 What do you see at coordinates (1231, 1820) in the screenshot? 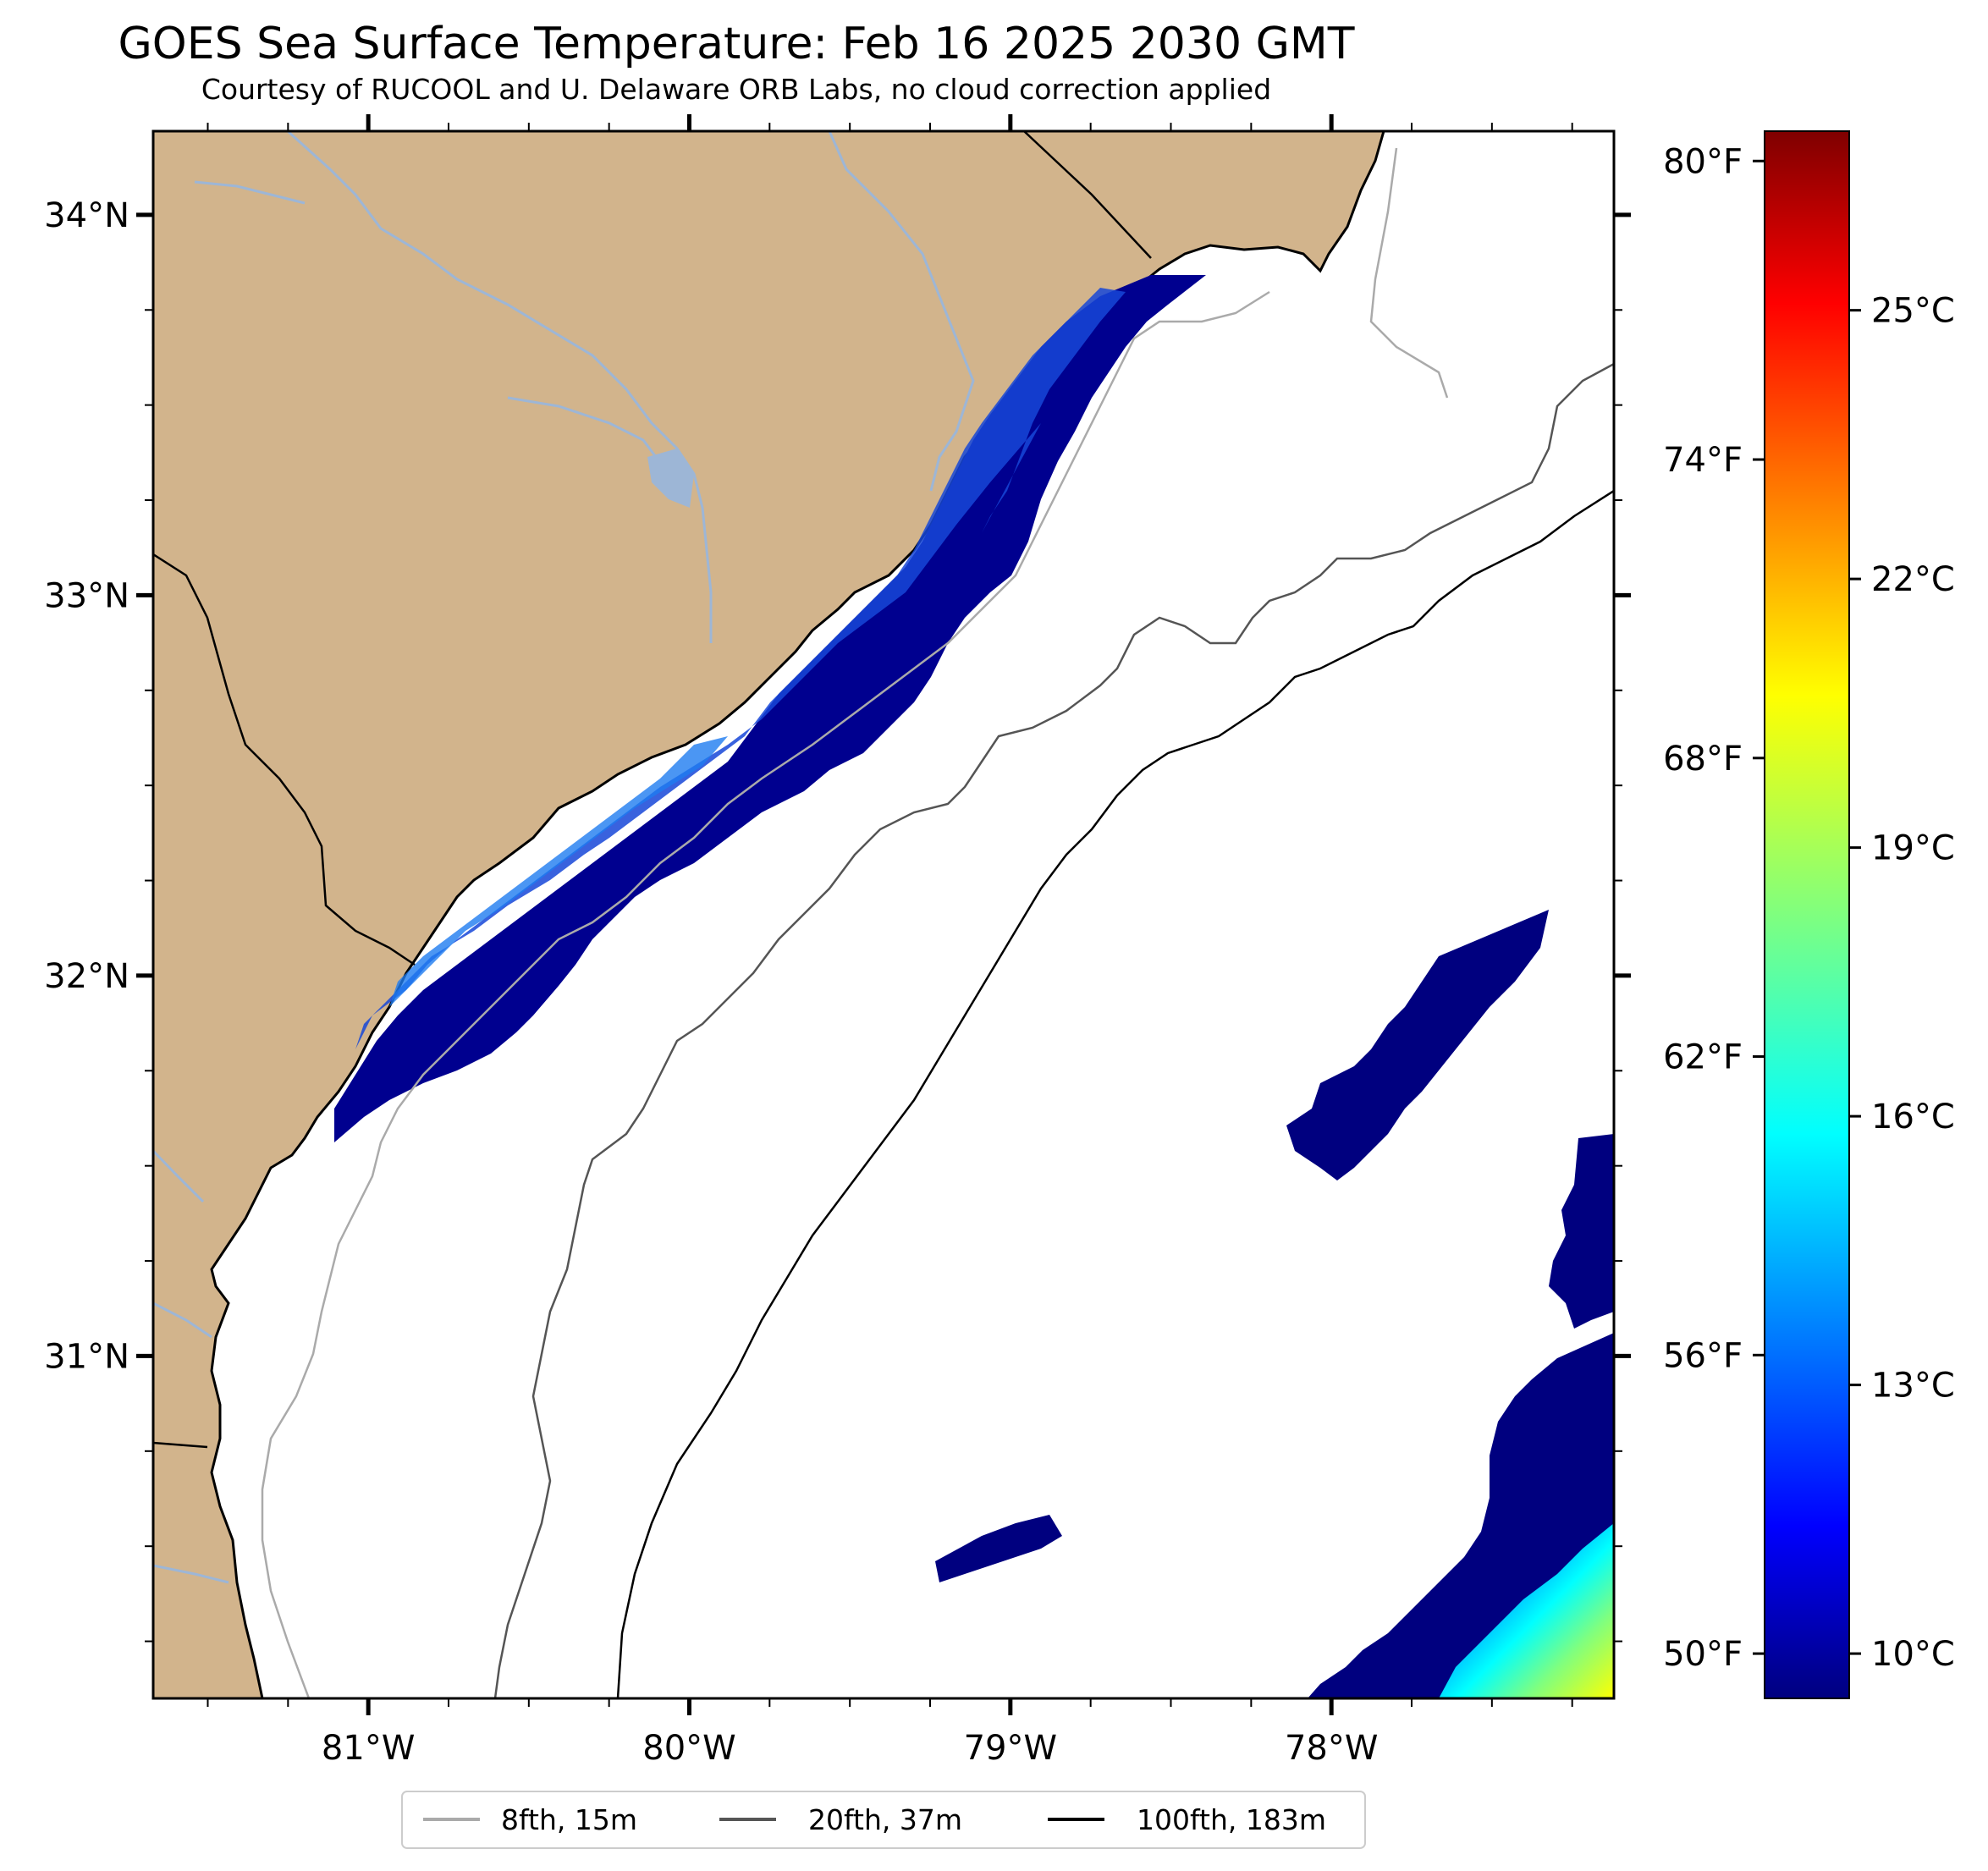
I see `legend-label-100fth: 100fth, 183m` at bounding box center [1231, 1820].